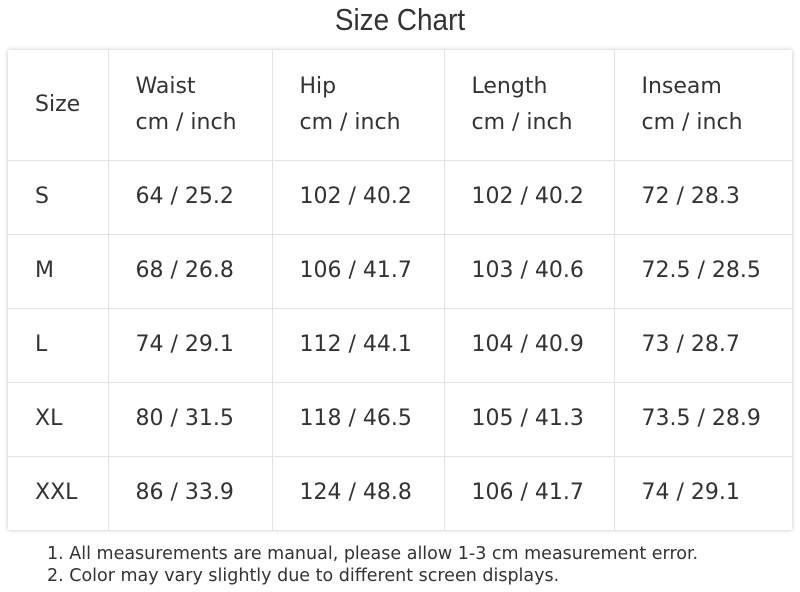 This screenshot has height=592, width=800. I want to click on measure-cell: 112 / 44.1, so click(358, 345).